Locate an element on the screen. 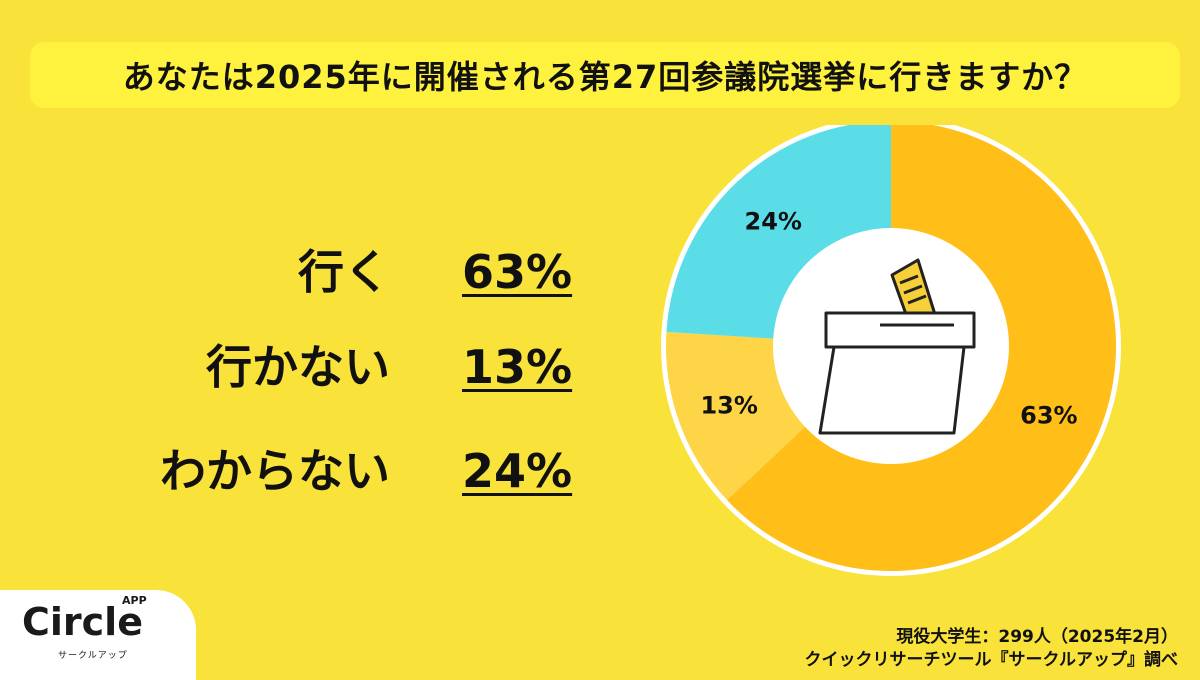 This screenshot has width=1200, height=680. logo-app-tag: APP is located at coordinates (134, 600).